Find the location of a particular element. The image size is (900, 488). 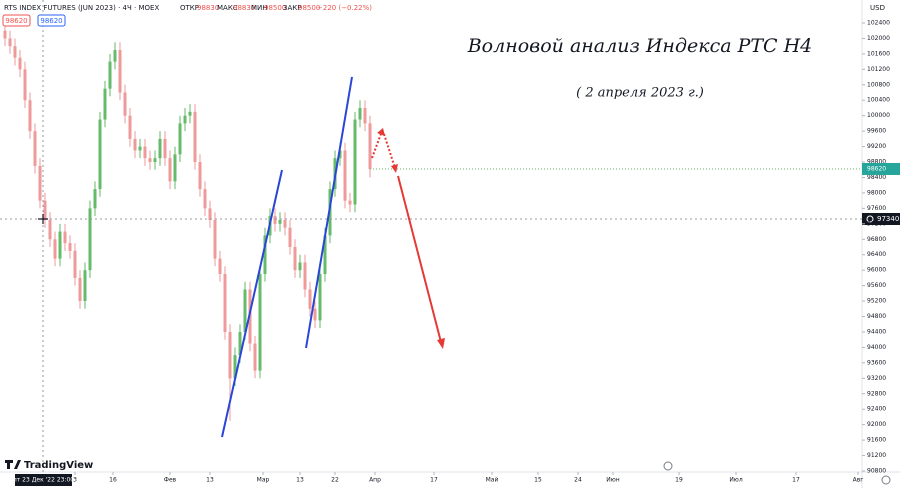

ohlc-value: 98500 is located at coordinates (275, 8).